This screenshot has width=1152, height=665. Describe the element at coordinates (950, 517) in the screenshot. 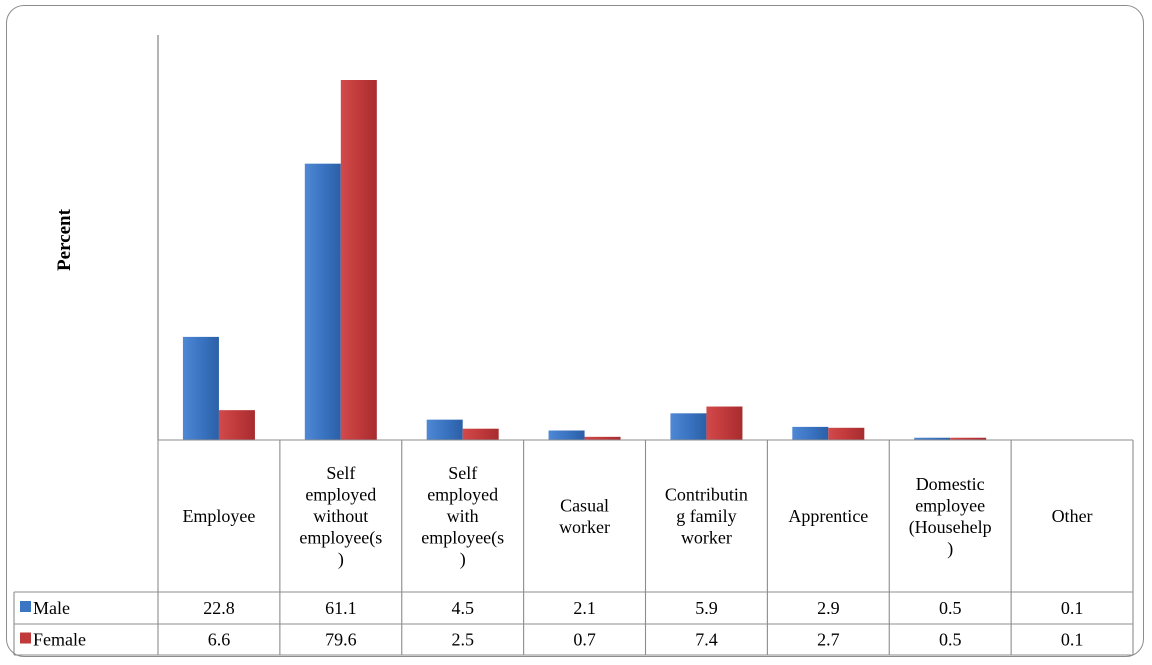

I see `x-tick-label: Domestic employee (Househelp)` at that location.